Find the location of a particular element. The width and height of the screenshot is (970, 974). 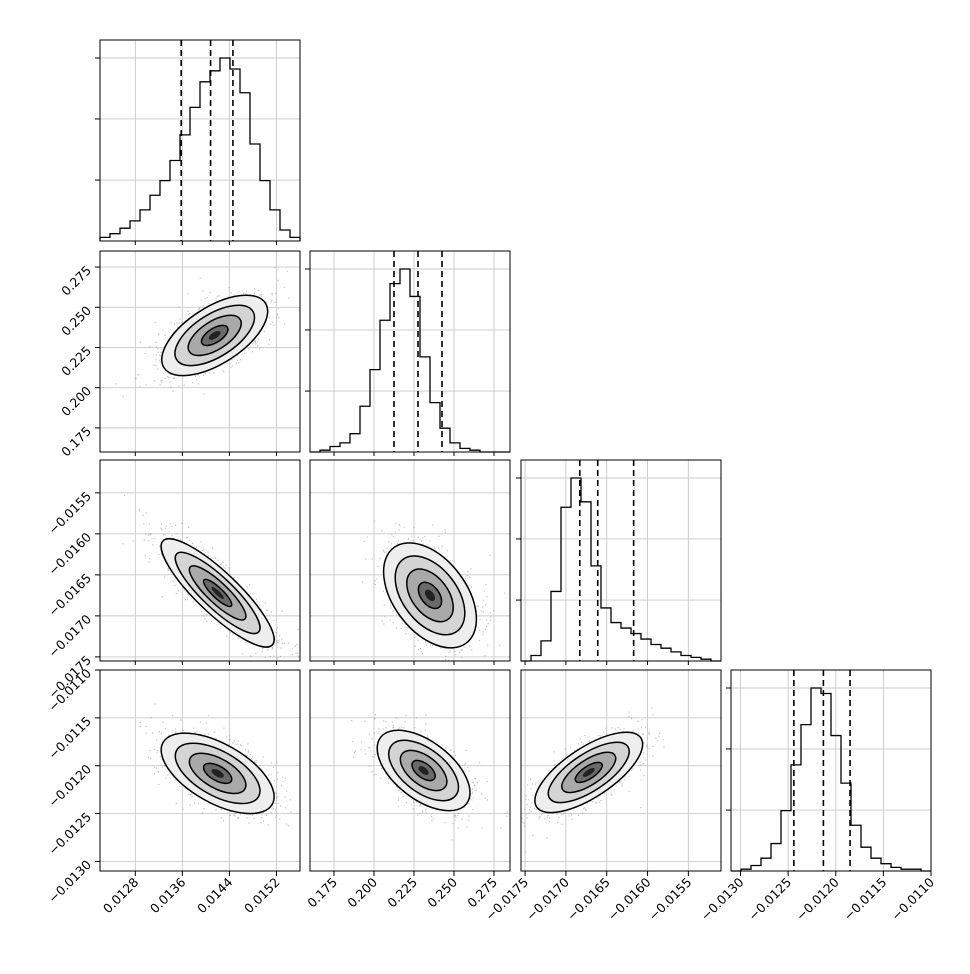

x-axis-3: −0.0175−0.0170−0.0165−0.0160−0.0155 is located at coordinates (588, 897).